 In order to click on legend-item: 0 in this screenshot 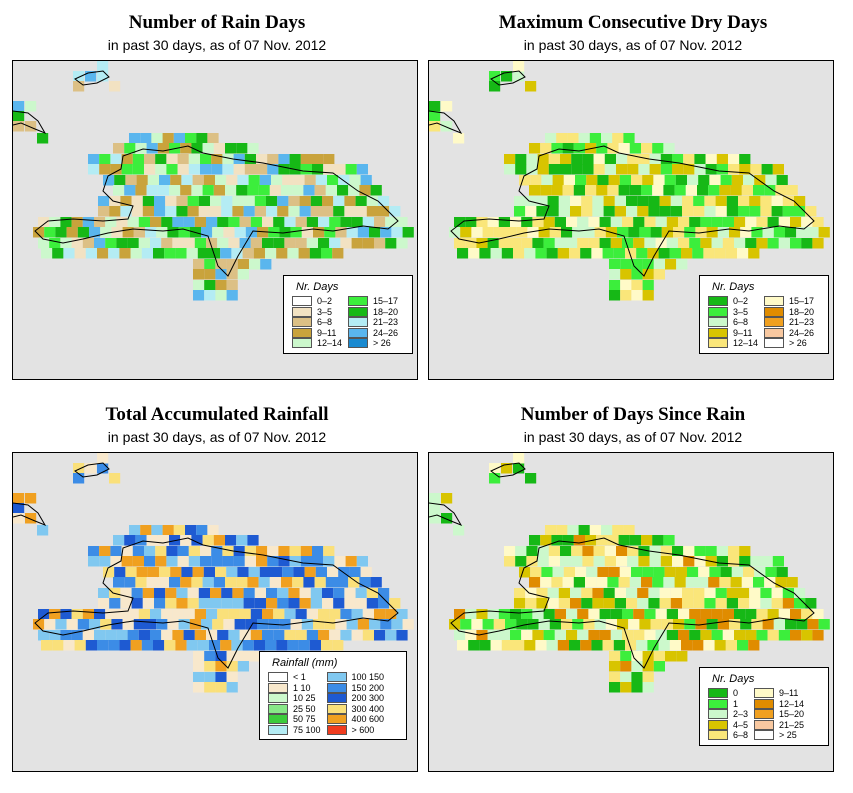, I will do `click(728, 693)`.